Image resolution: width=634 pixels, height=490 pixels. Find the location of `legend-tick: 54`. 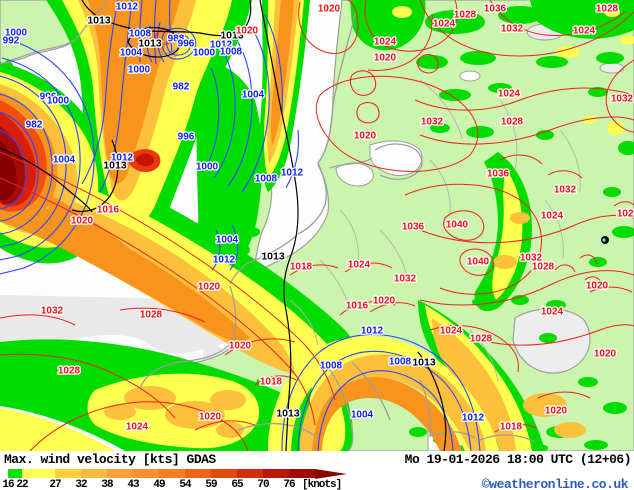

legend-tick: 54 is located at coordinates (185, 484).